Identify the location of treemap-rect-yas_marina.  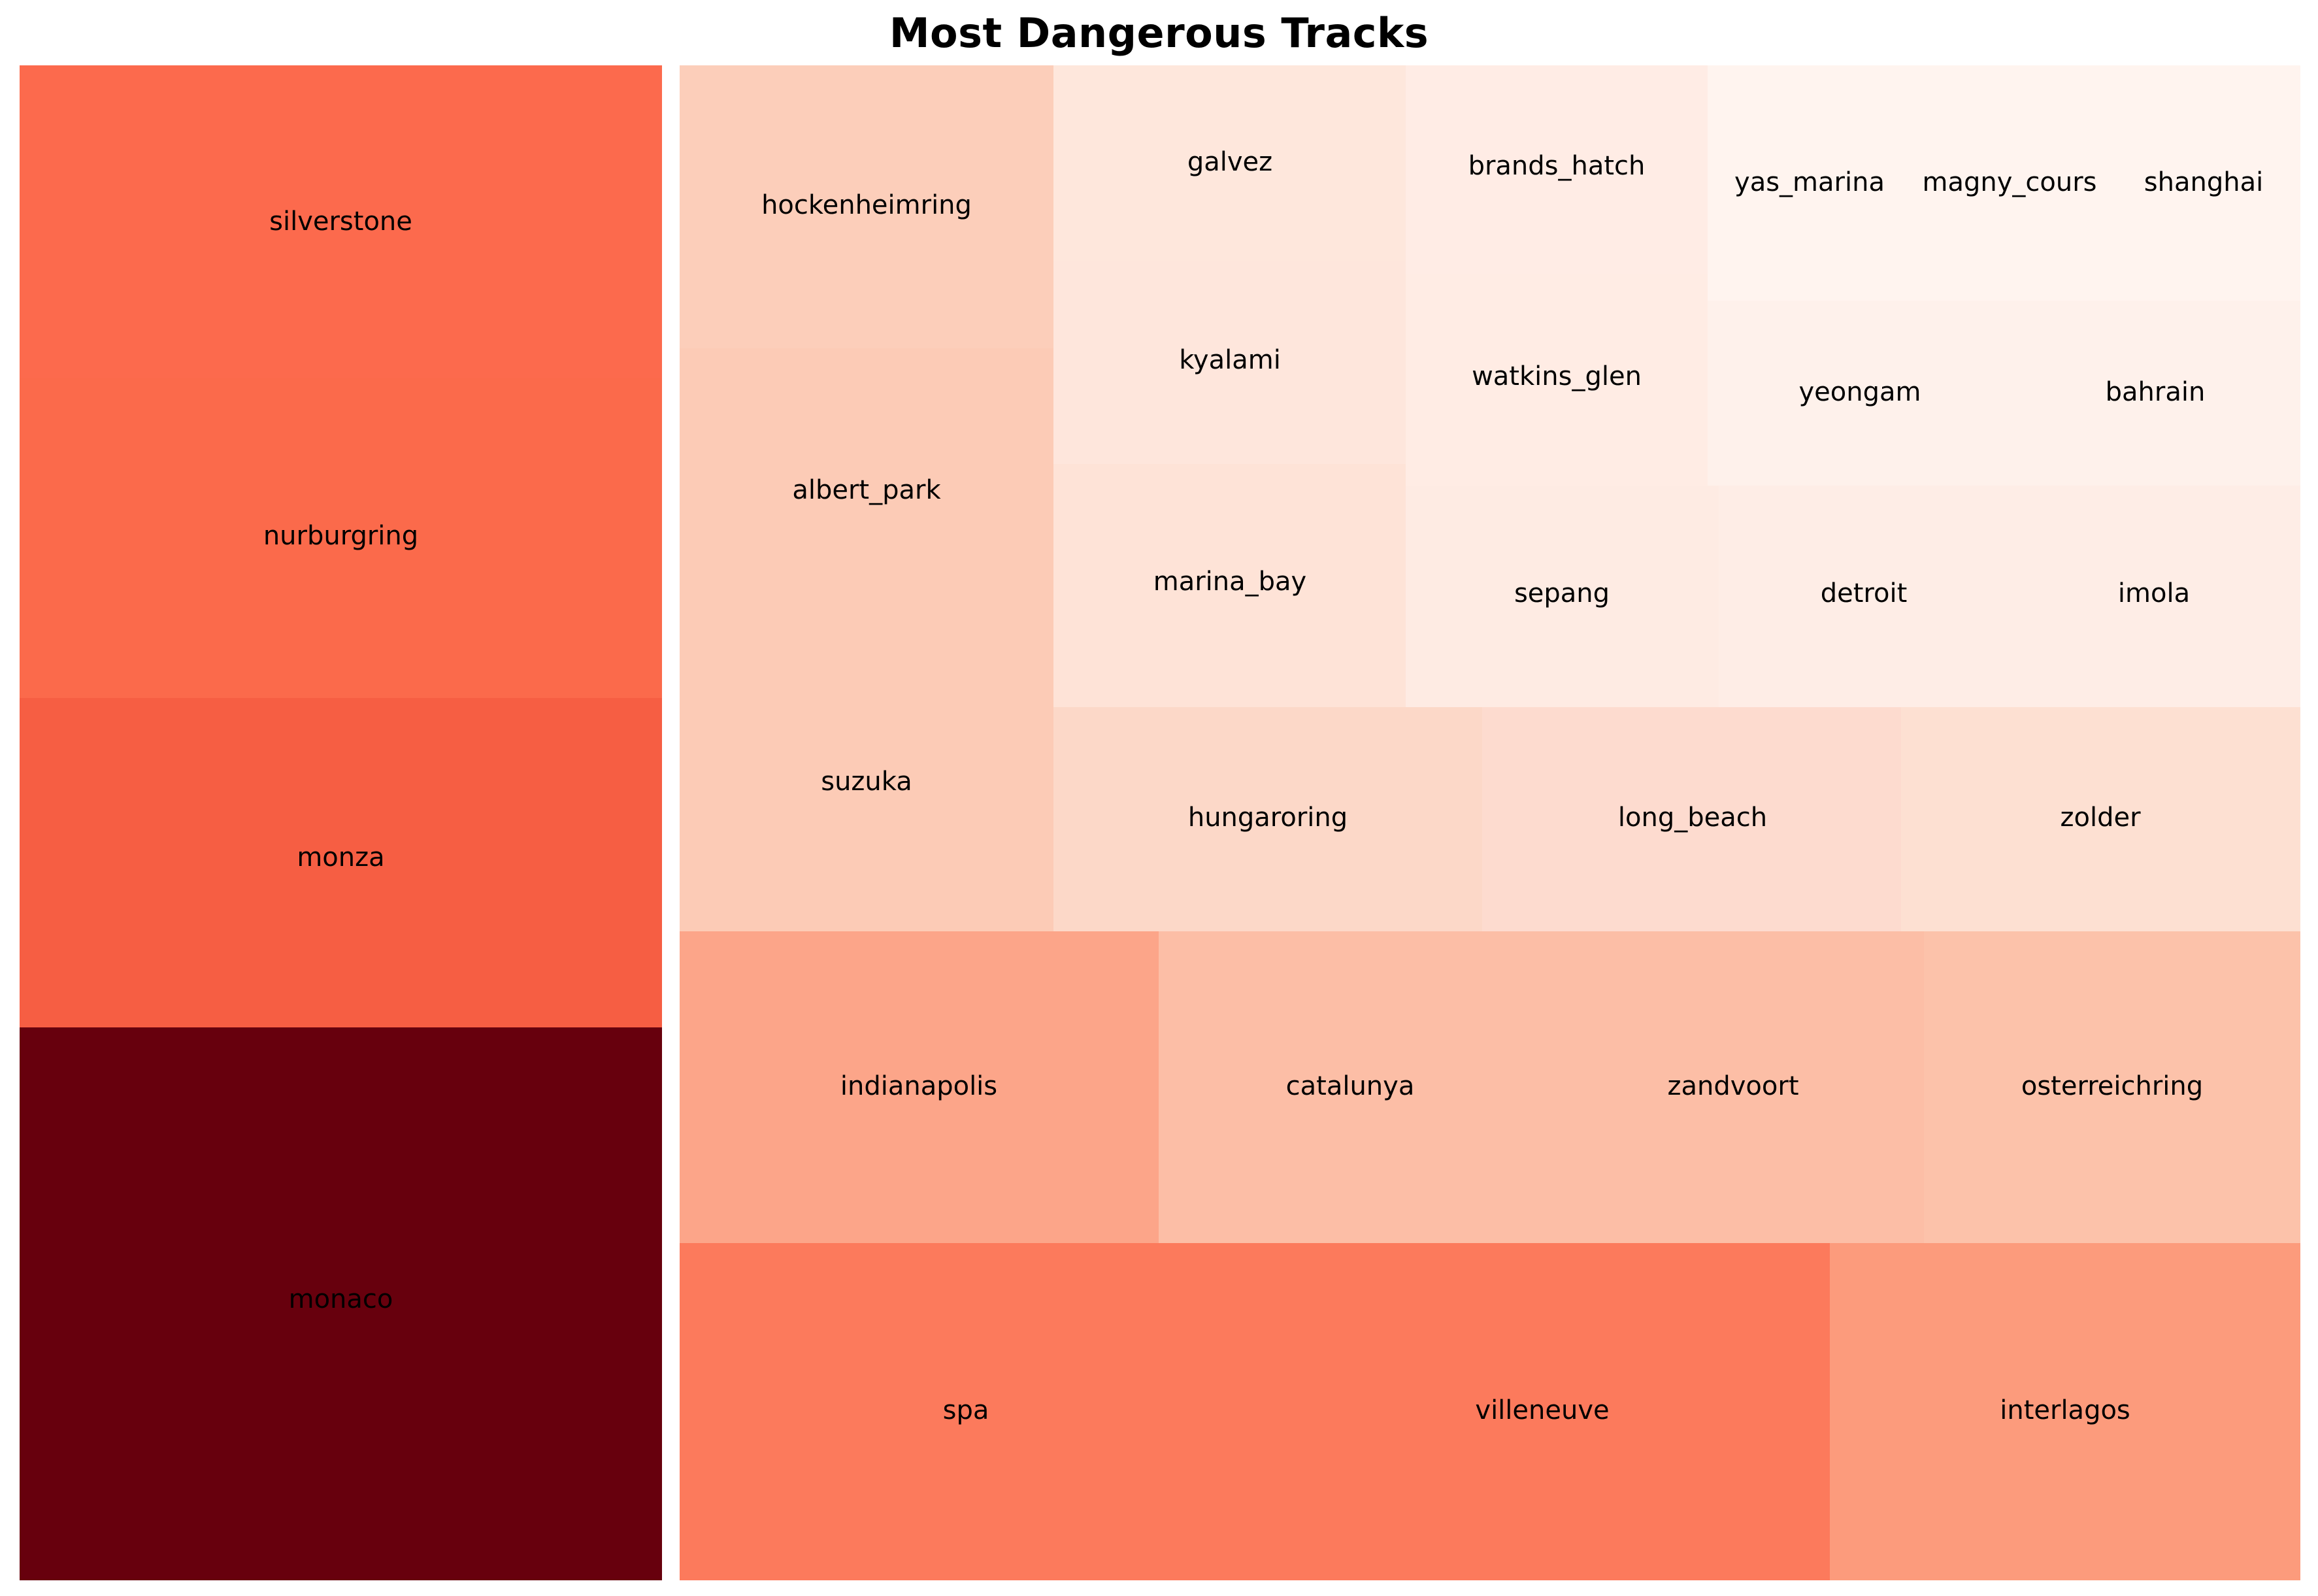
(1810, 183).